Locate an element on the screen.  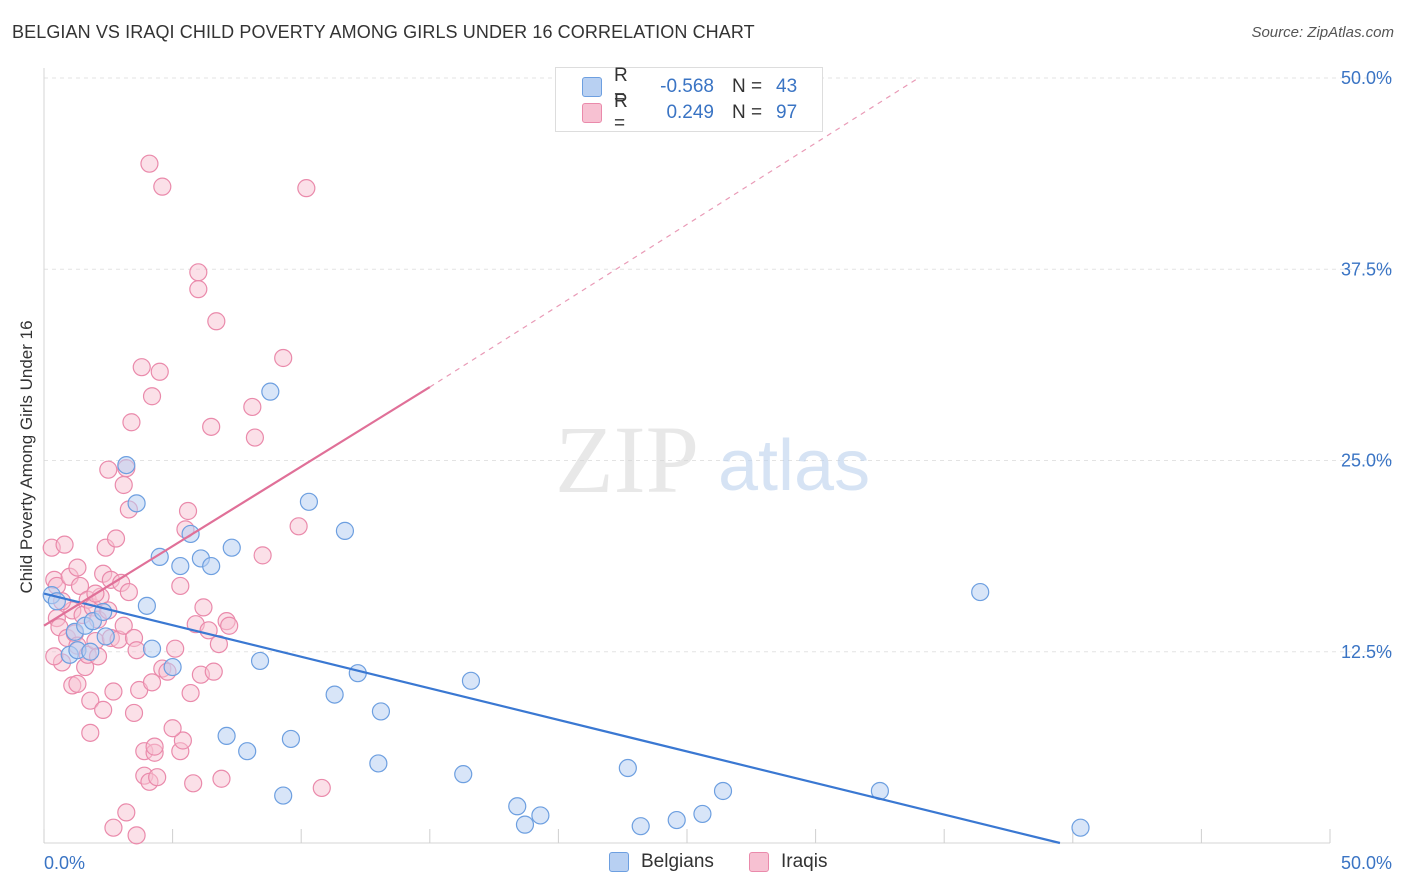
watermark-atlas: atlas is located at coordinates (794, 466).